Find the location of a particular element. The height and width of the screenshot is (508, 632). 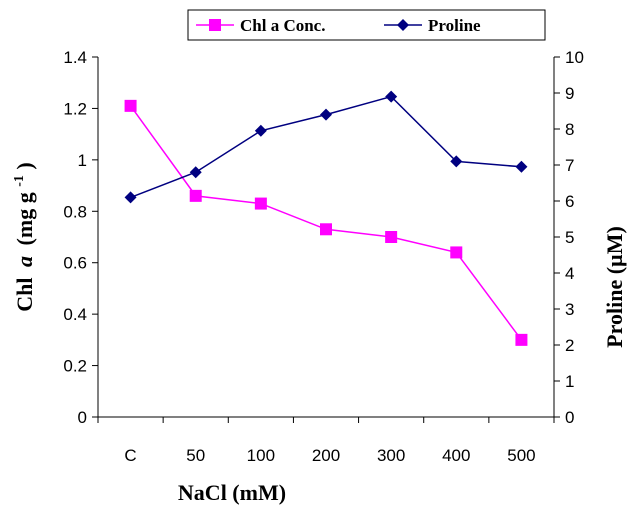

x-axis-ticks: C 50 100 200 300 400 500 is located at coordinates (326, 441).